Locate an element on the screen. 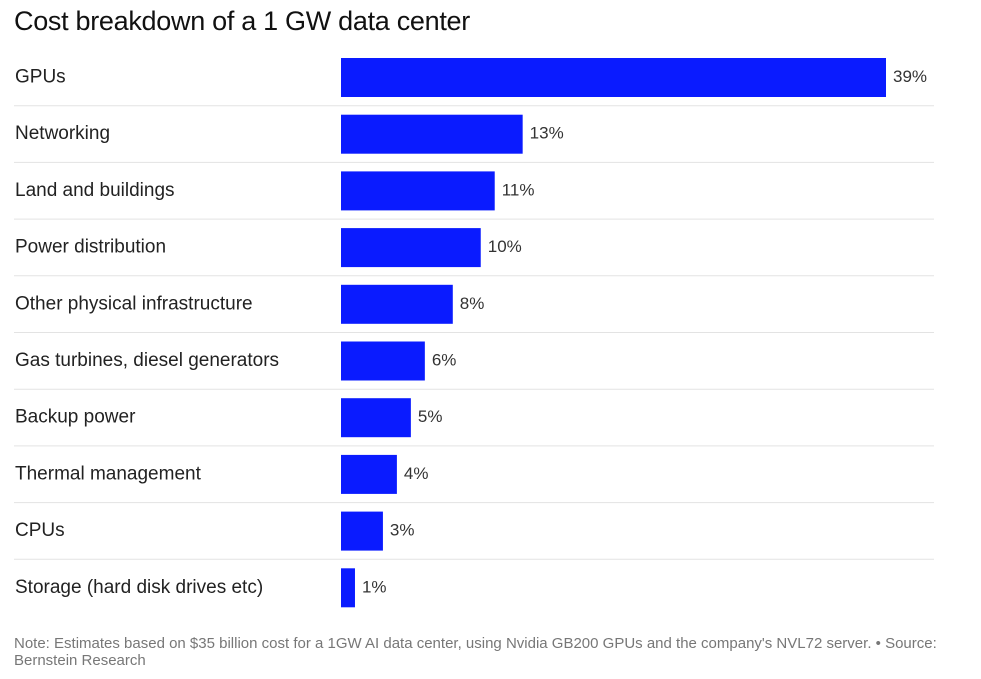 This screenshot has height=679, width=981. value-label: 39% is located at coordinates (910, 76).